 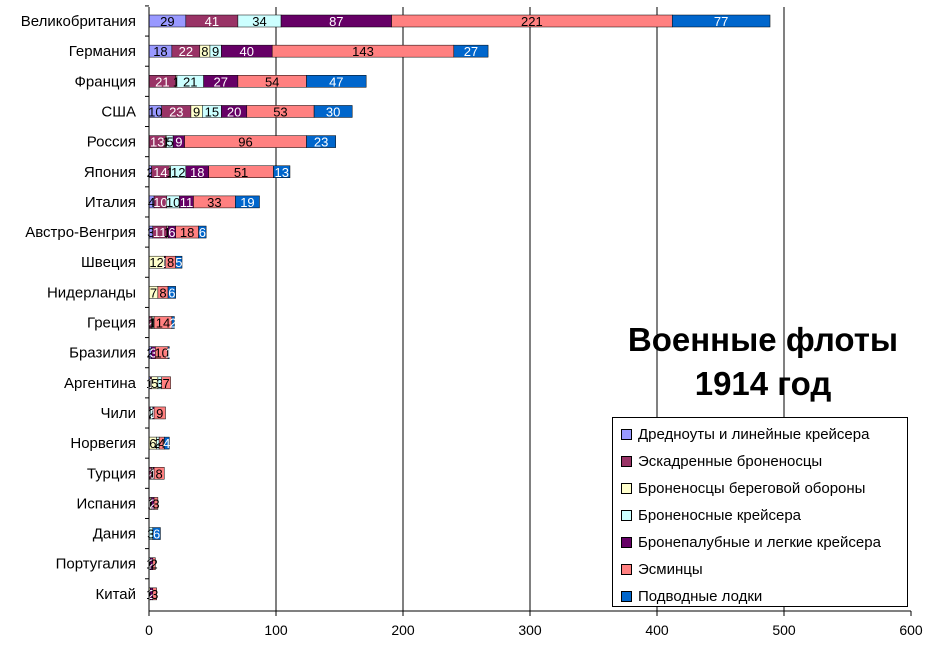 I want to click on category-label: Нидерланды, so click(x=91, y=292).